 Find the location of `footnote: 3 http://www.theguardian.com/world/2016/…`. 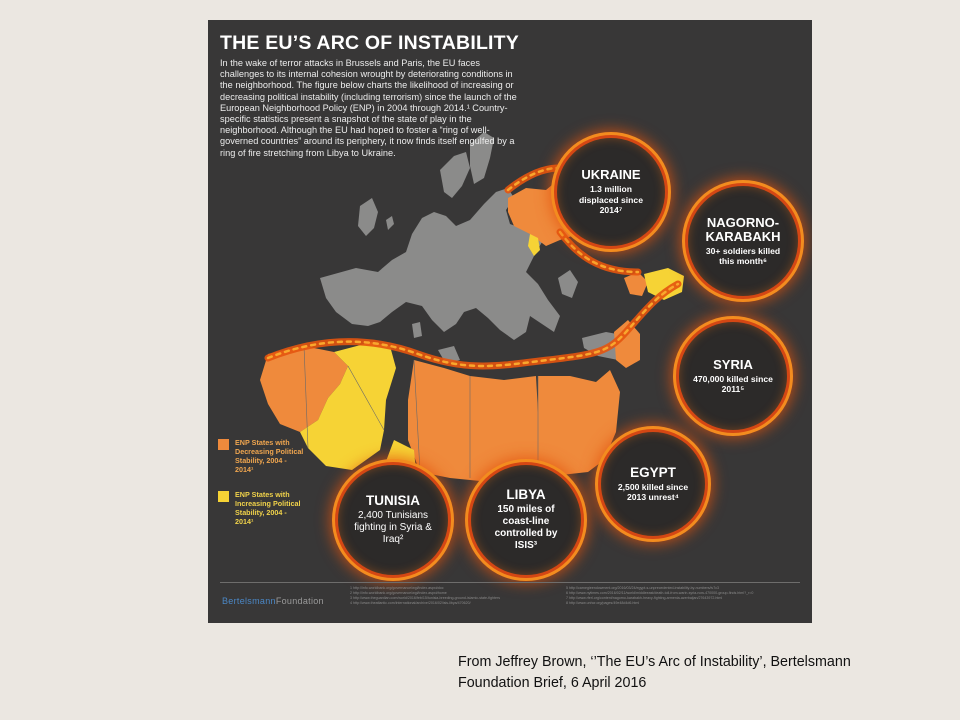

footnote: 3 http://www.theguardian.com/world/2016/… is located at coordinates (425, 598).